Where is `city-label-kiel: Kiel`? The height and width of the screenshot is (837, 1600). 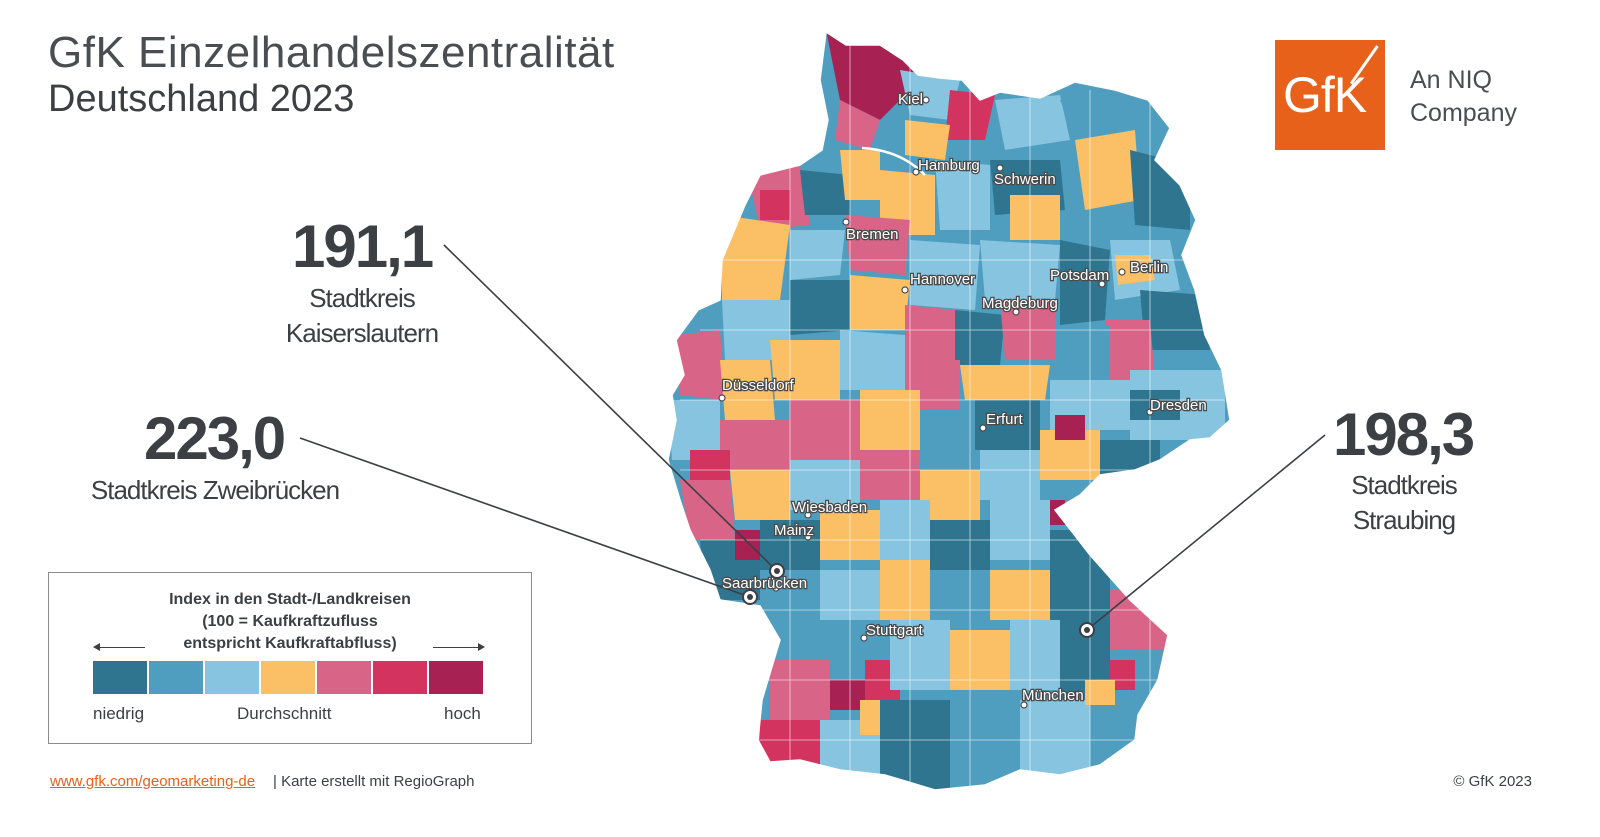
city-label-kiel: Kiel is located at coordinates (910, 99).